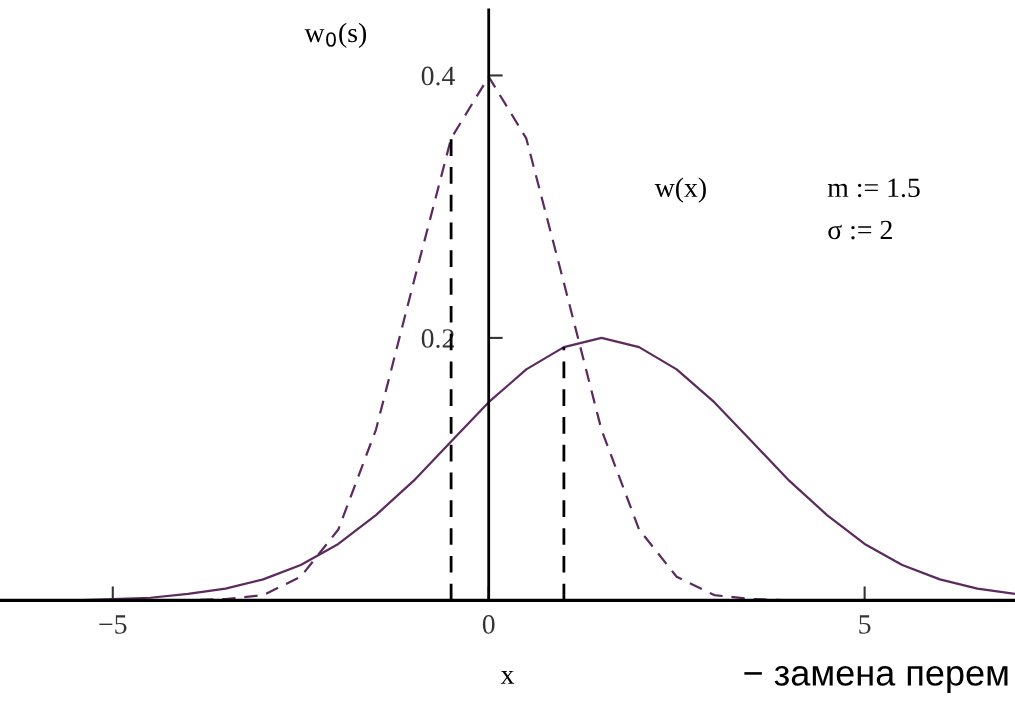  I want to click on x-tick-label: 5, so click(865, 624).